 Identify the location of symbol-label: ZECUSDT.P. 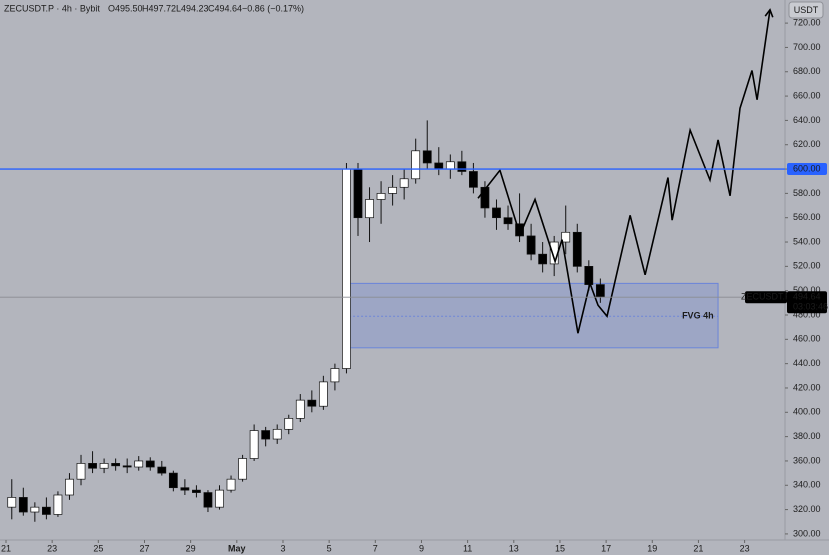
(766, 297).